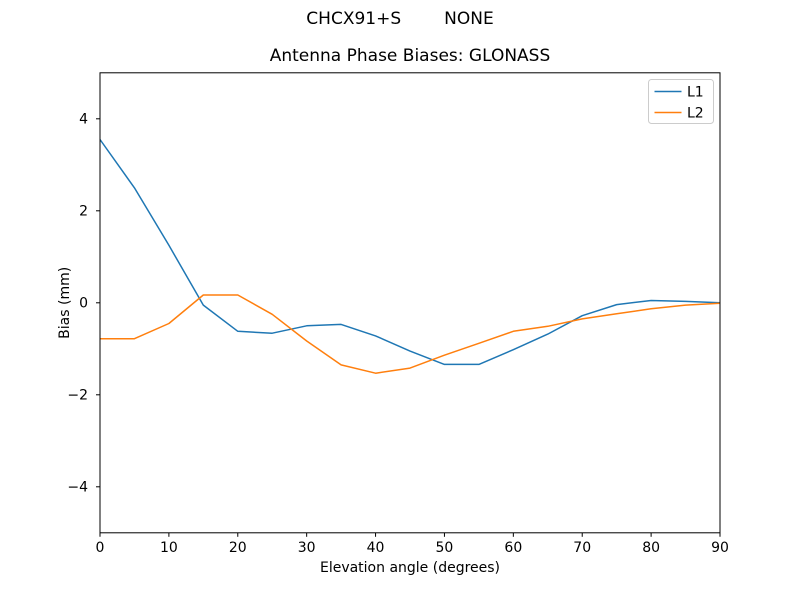 This screenshot has width=800, height=600. I want to click on legend: L1 L2, so click(681, 101).